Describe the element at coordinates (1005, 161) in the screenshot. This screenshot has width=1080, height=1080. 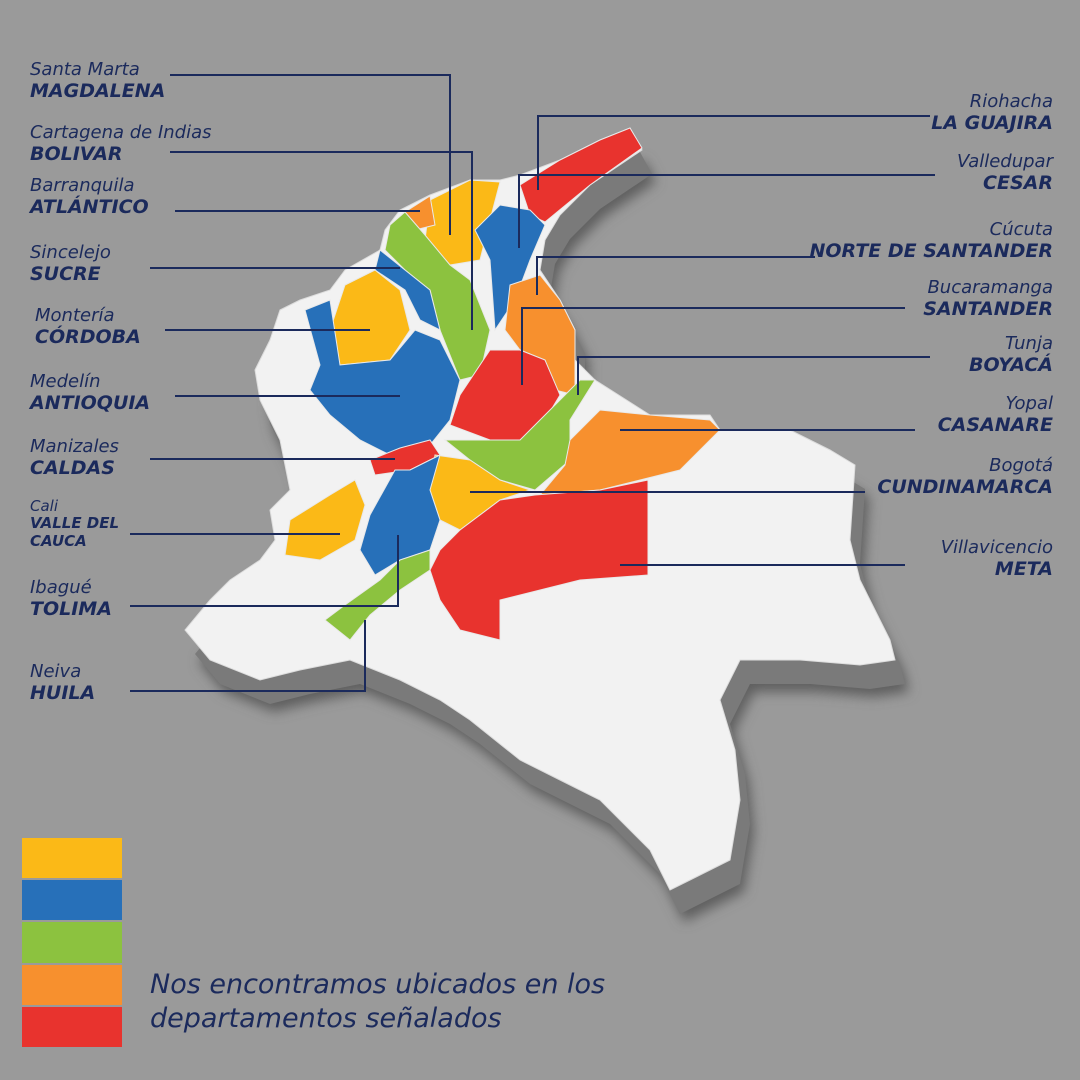
I see `city-name: Valledupar` at that location.